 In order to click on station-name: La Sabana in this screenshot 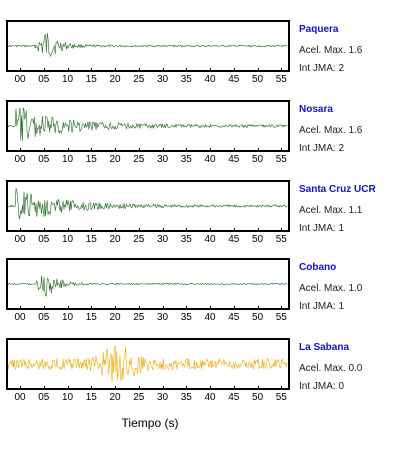, I will do `click(324, 347)`.